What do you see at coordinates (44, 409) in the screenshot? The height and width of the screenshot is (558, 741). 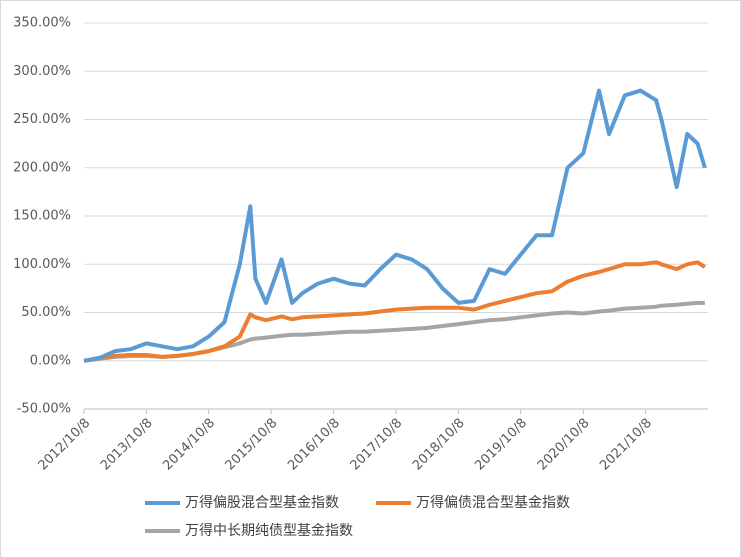 I see `y-tick-label: -50.00%` at bounding box center [44, 409].